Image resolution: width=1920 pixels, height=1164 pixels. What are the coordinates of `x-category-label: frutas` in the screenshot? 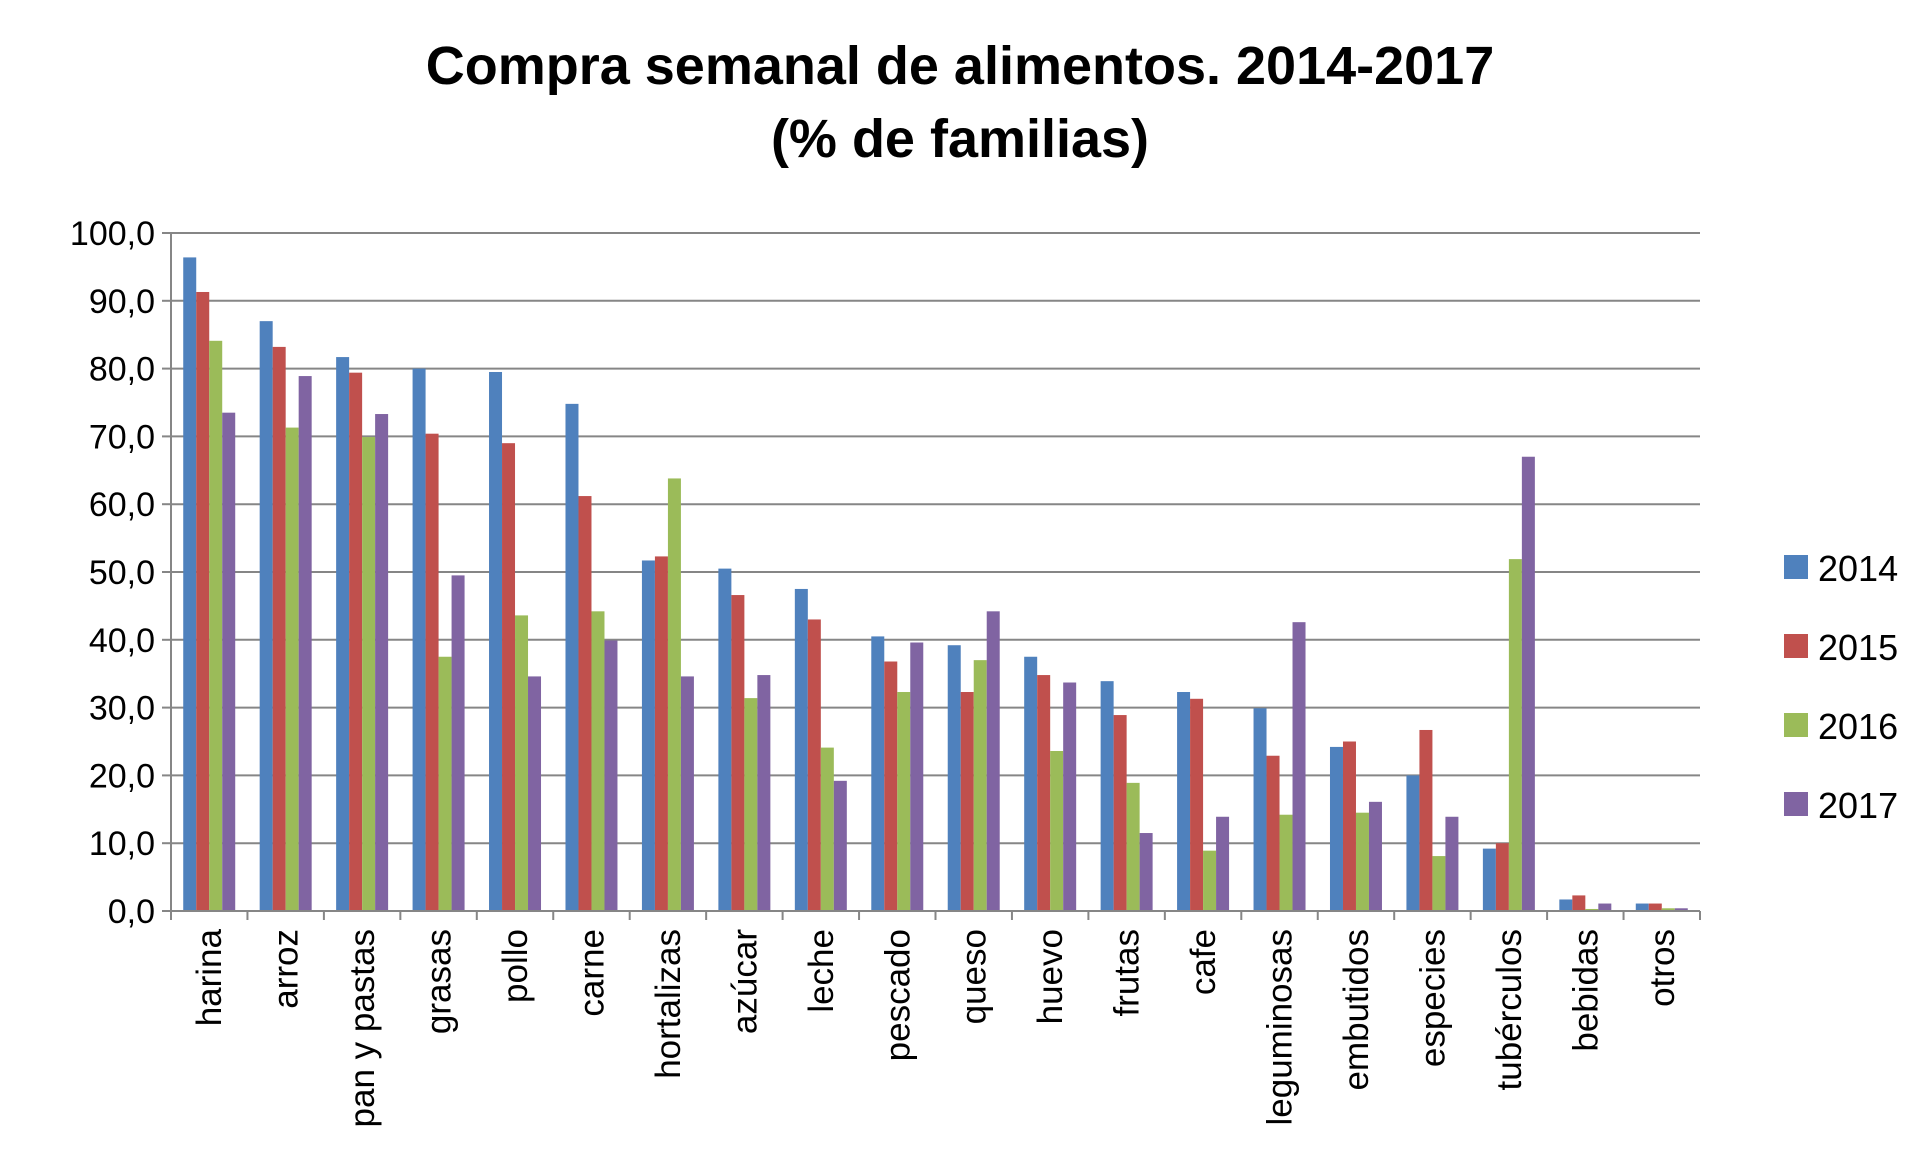 It's located at (1127, 973).